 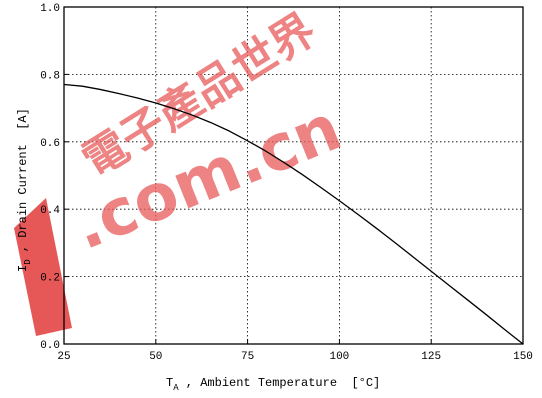 What do you see at coordinates (50, 279) in the screenshot?
I see `y-tick-label: 0.2` at bounding box center [50, 279].